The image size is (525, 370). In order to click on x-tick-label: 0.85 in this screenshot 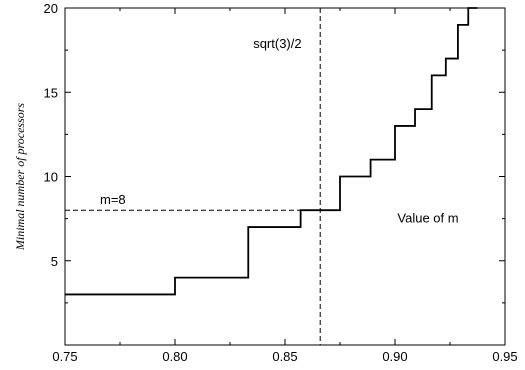, I will do `click(284, 356)`.